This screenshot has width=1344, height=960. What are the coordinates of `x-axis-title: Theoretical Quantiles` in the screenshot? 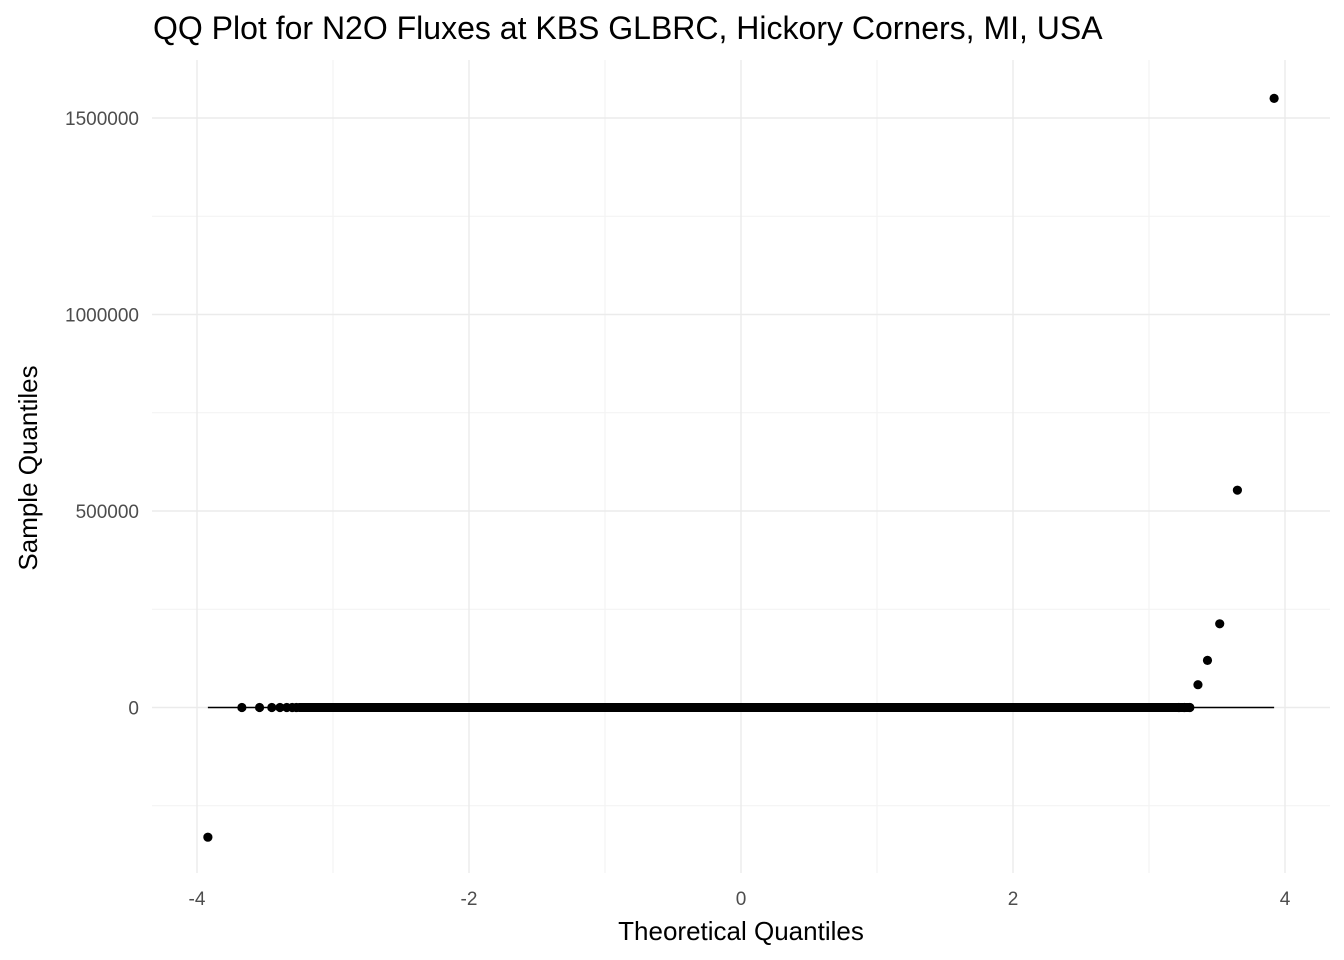 It's located at (741, 931).